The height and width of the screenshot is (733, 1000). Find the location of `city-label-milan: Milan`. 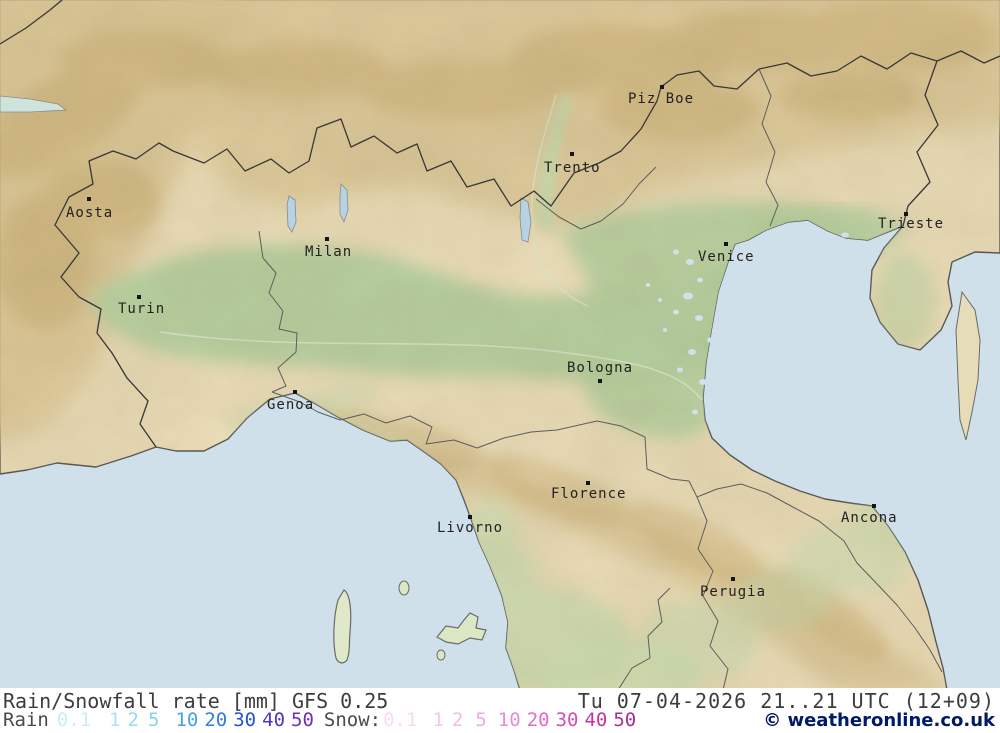

city-label-milan: Milan is located at coordinates (329, 252).